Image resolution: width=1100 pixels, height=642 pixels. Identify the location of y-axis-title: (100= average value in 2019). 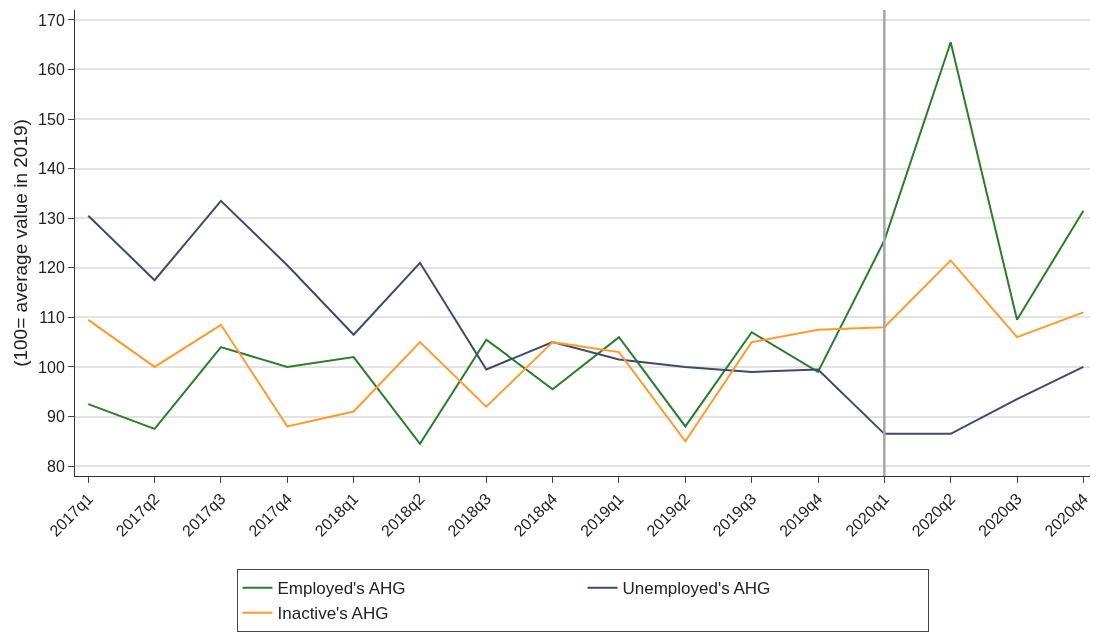
(20, 243).